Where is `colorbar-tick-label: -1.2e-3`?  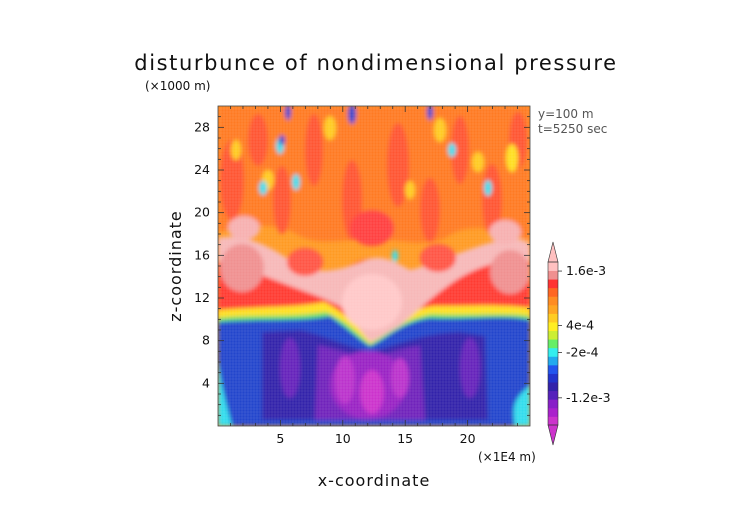
colorbar-tick-label: -1.2e-3 is located at coordinates (588, 397).